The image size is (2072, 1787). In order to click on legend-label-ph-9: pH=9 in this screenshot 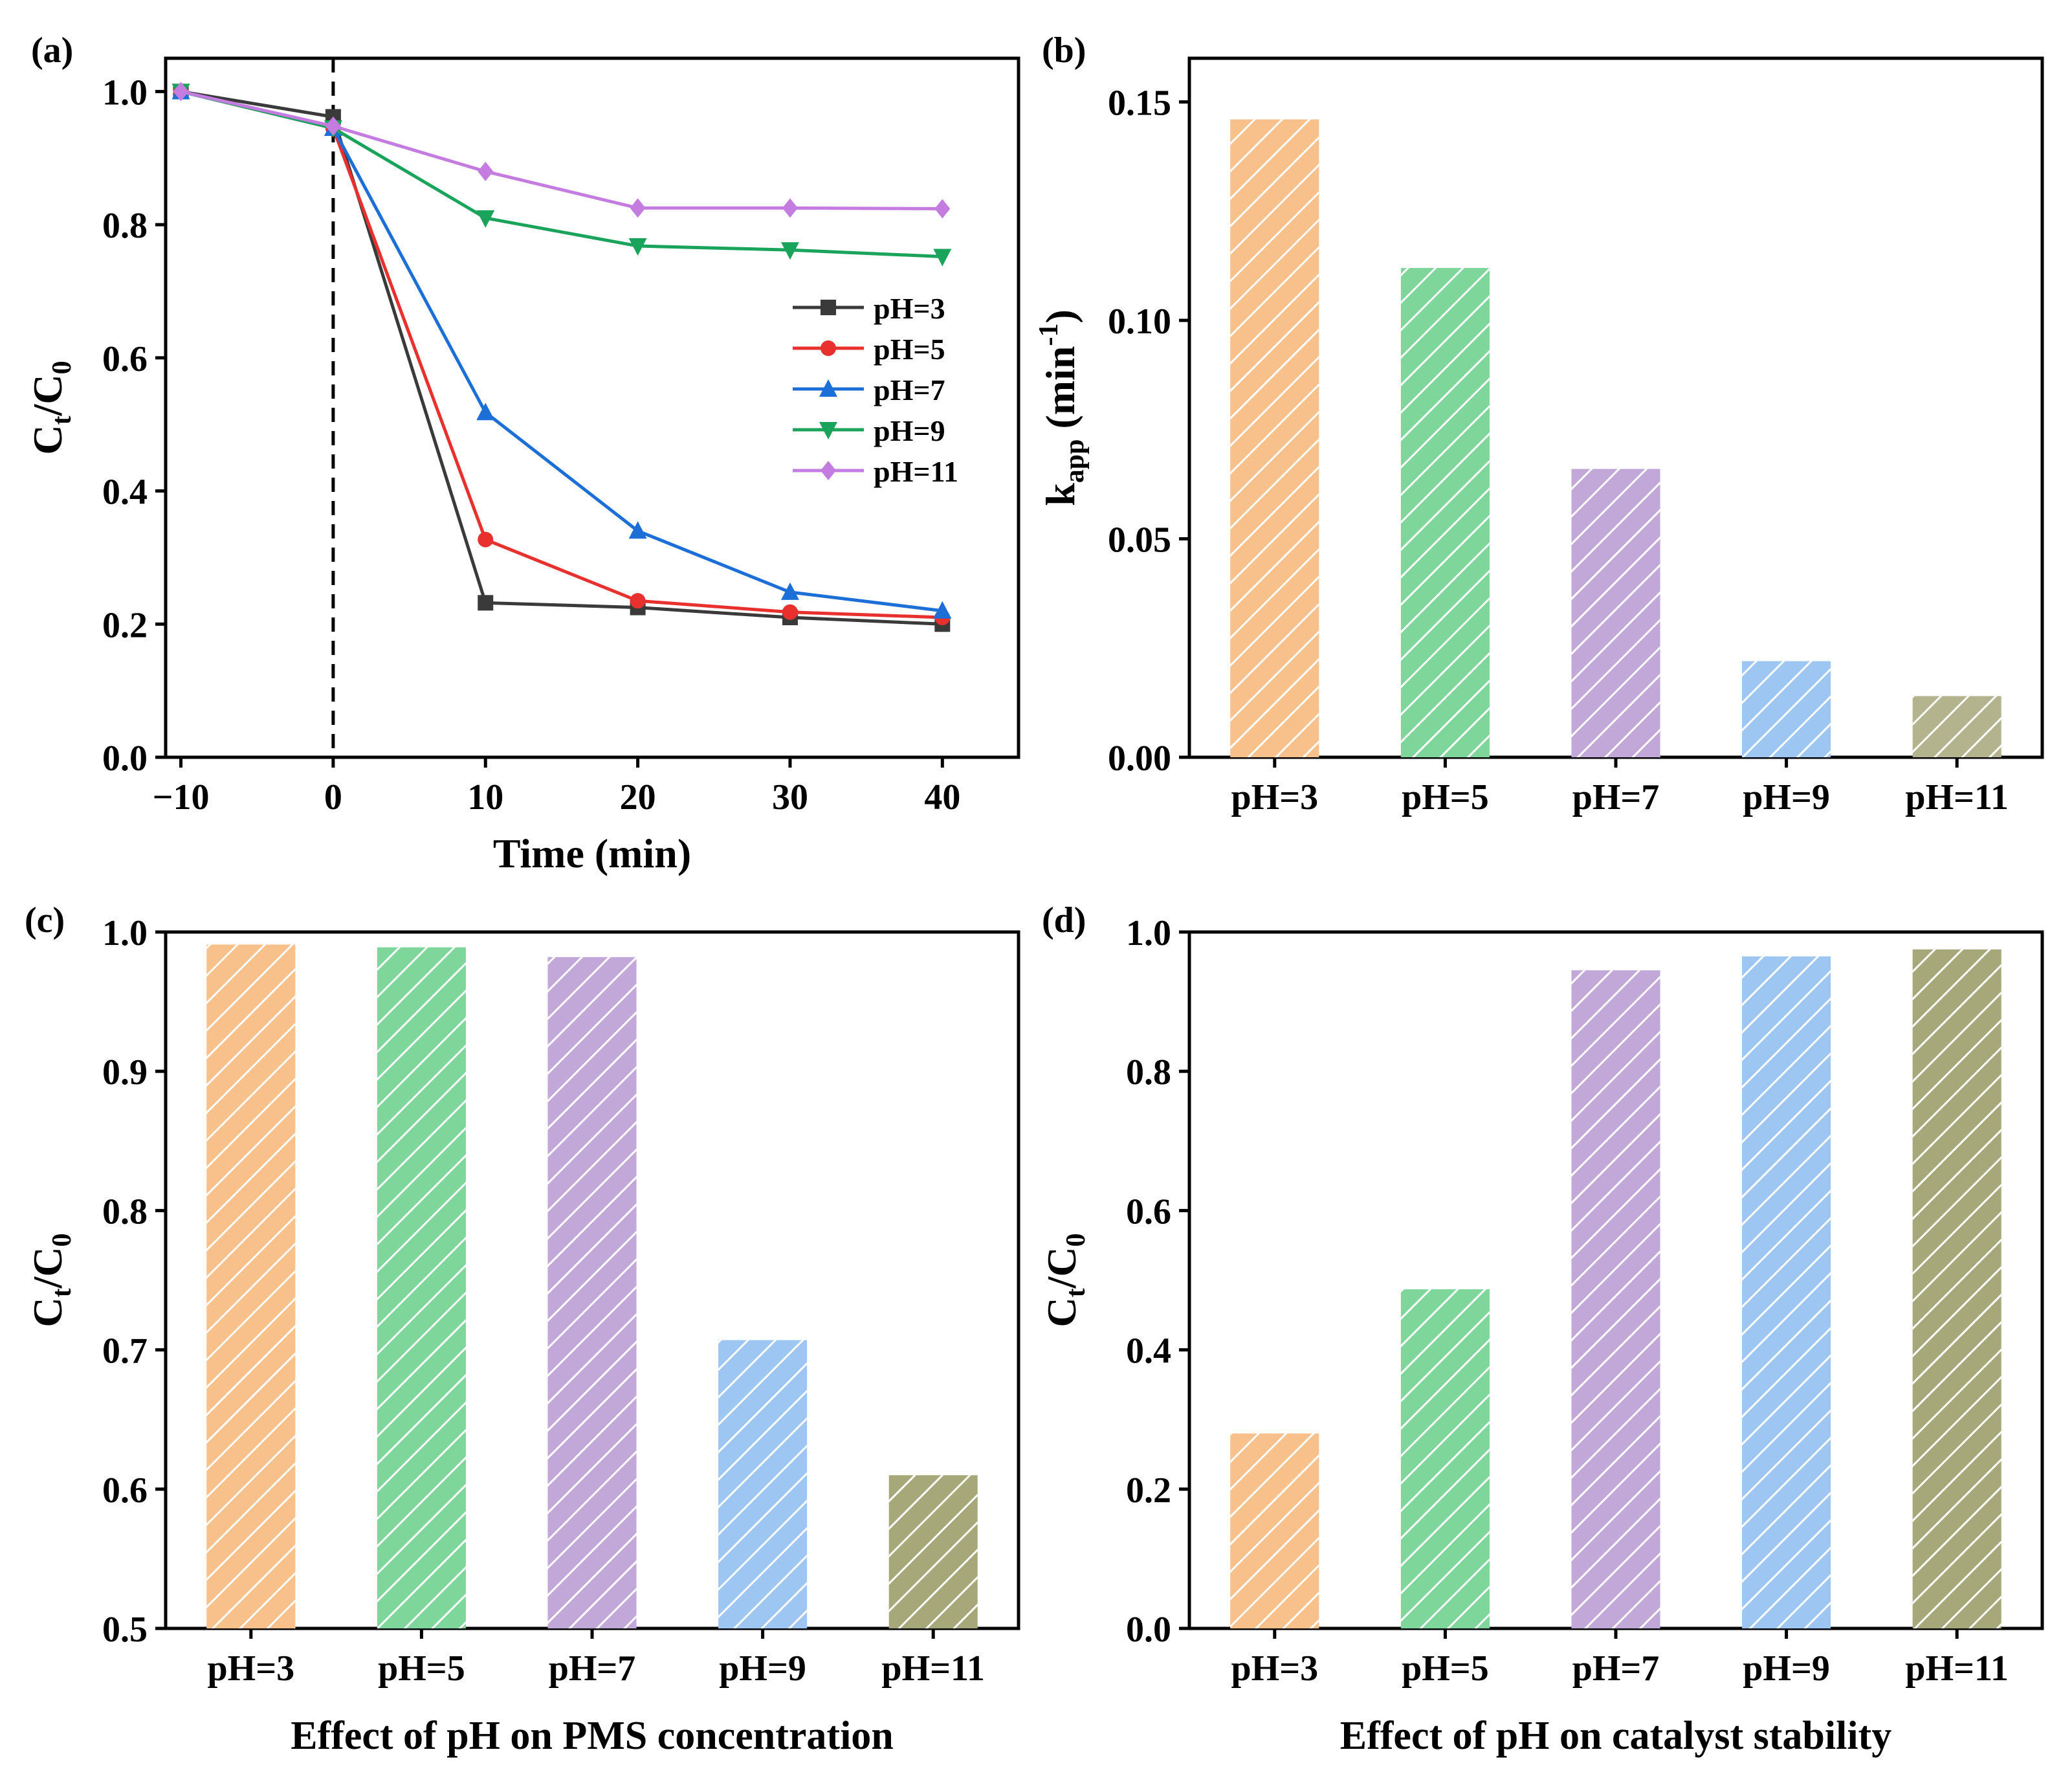, I will do `click(910, 430)`.